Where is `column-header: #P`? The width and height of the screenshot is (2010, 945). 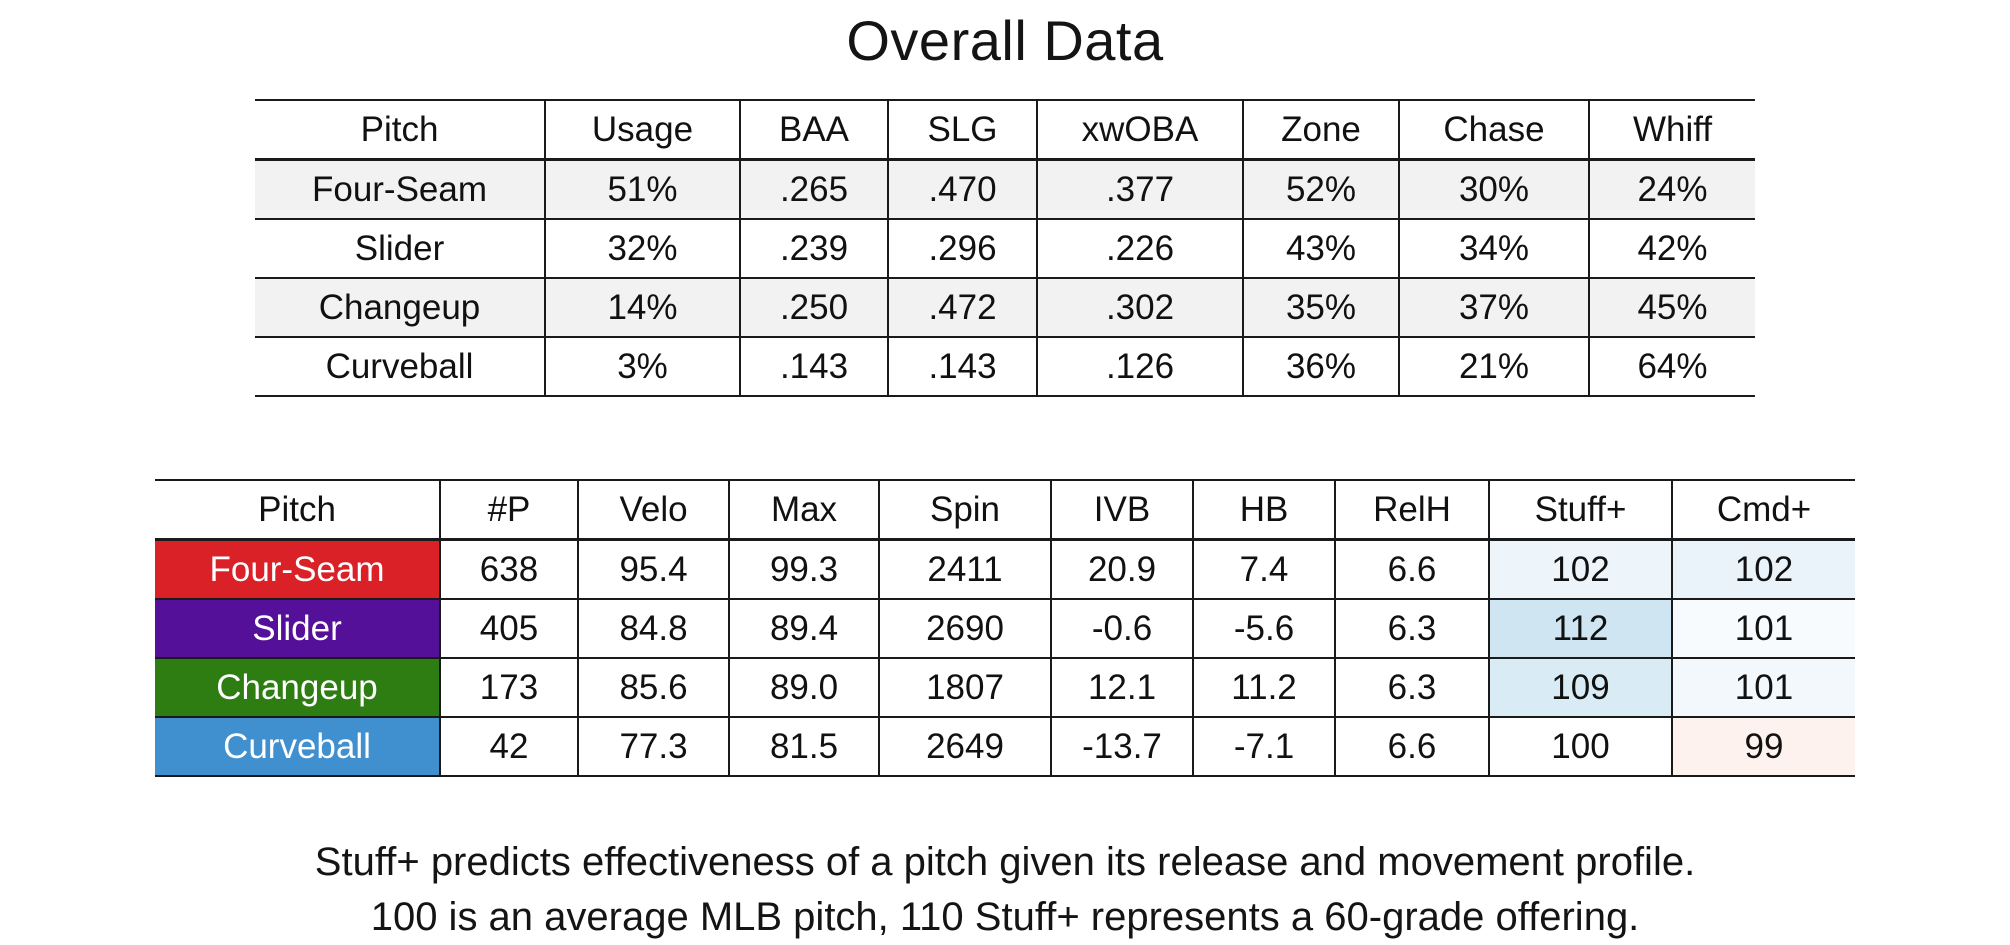
column-header: #P is located at coordinates (509, 510).